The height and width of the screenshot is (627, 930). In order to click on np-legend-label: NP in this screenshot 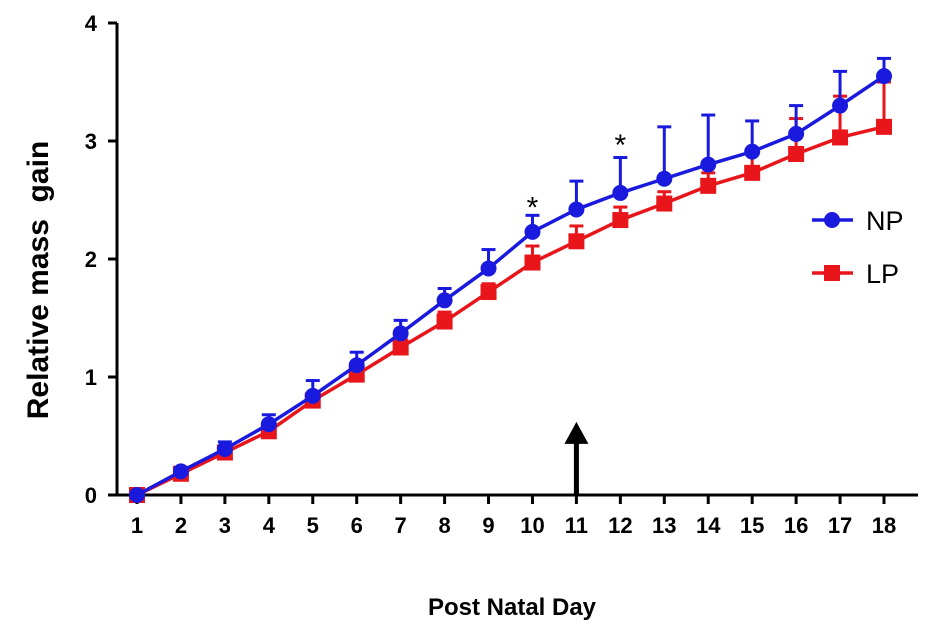, I will do `click(885, 221)`.